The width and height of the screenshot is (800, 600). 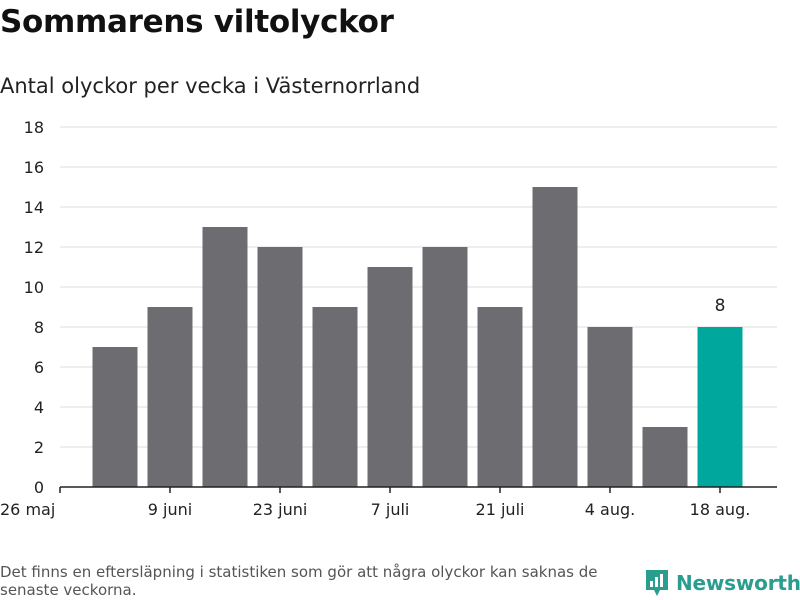 What do you see at coordinates (34, 287) in the screenshot?
I see `y-tick-label: 10` at bounding box center [34, 287].